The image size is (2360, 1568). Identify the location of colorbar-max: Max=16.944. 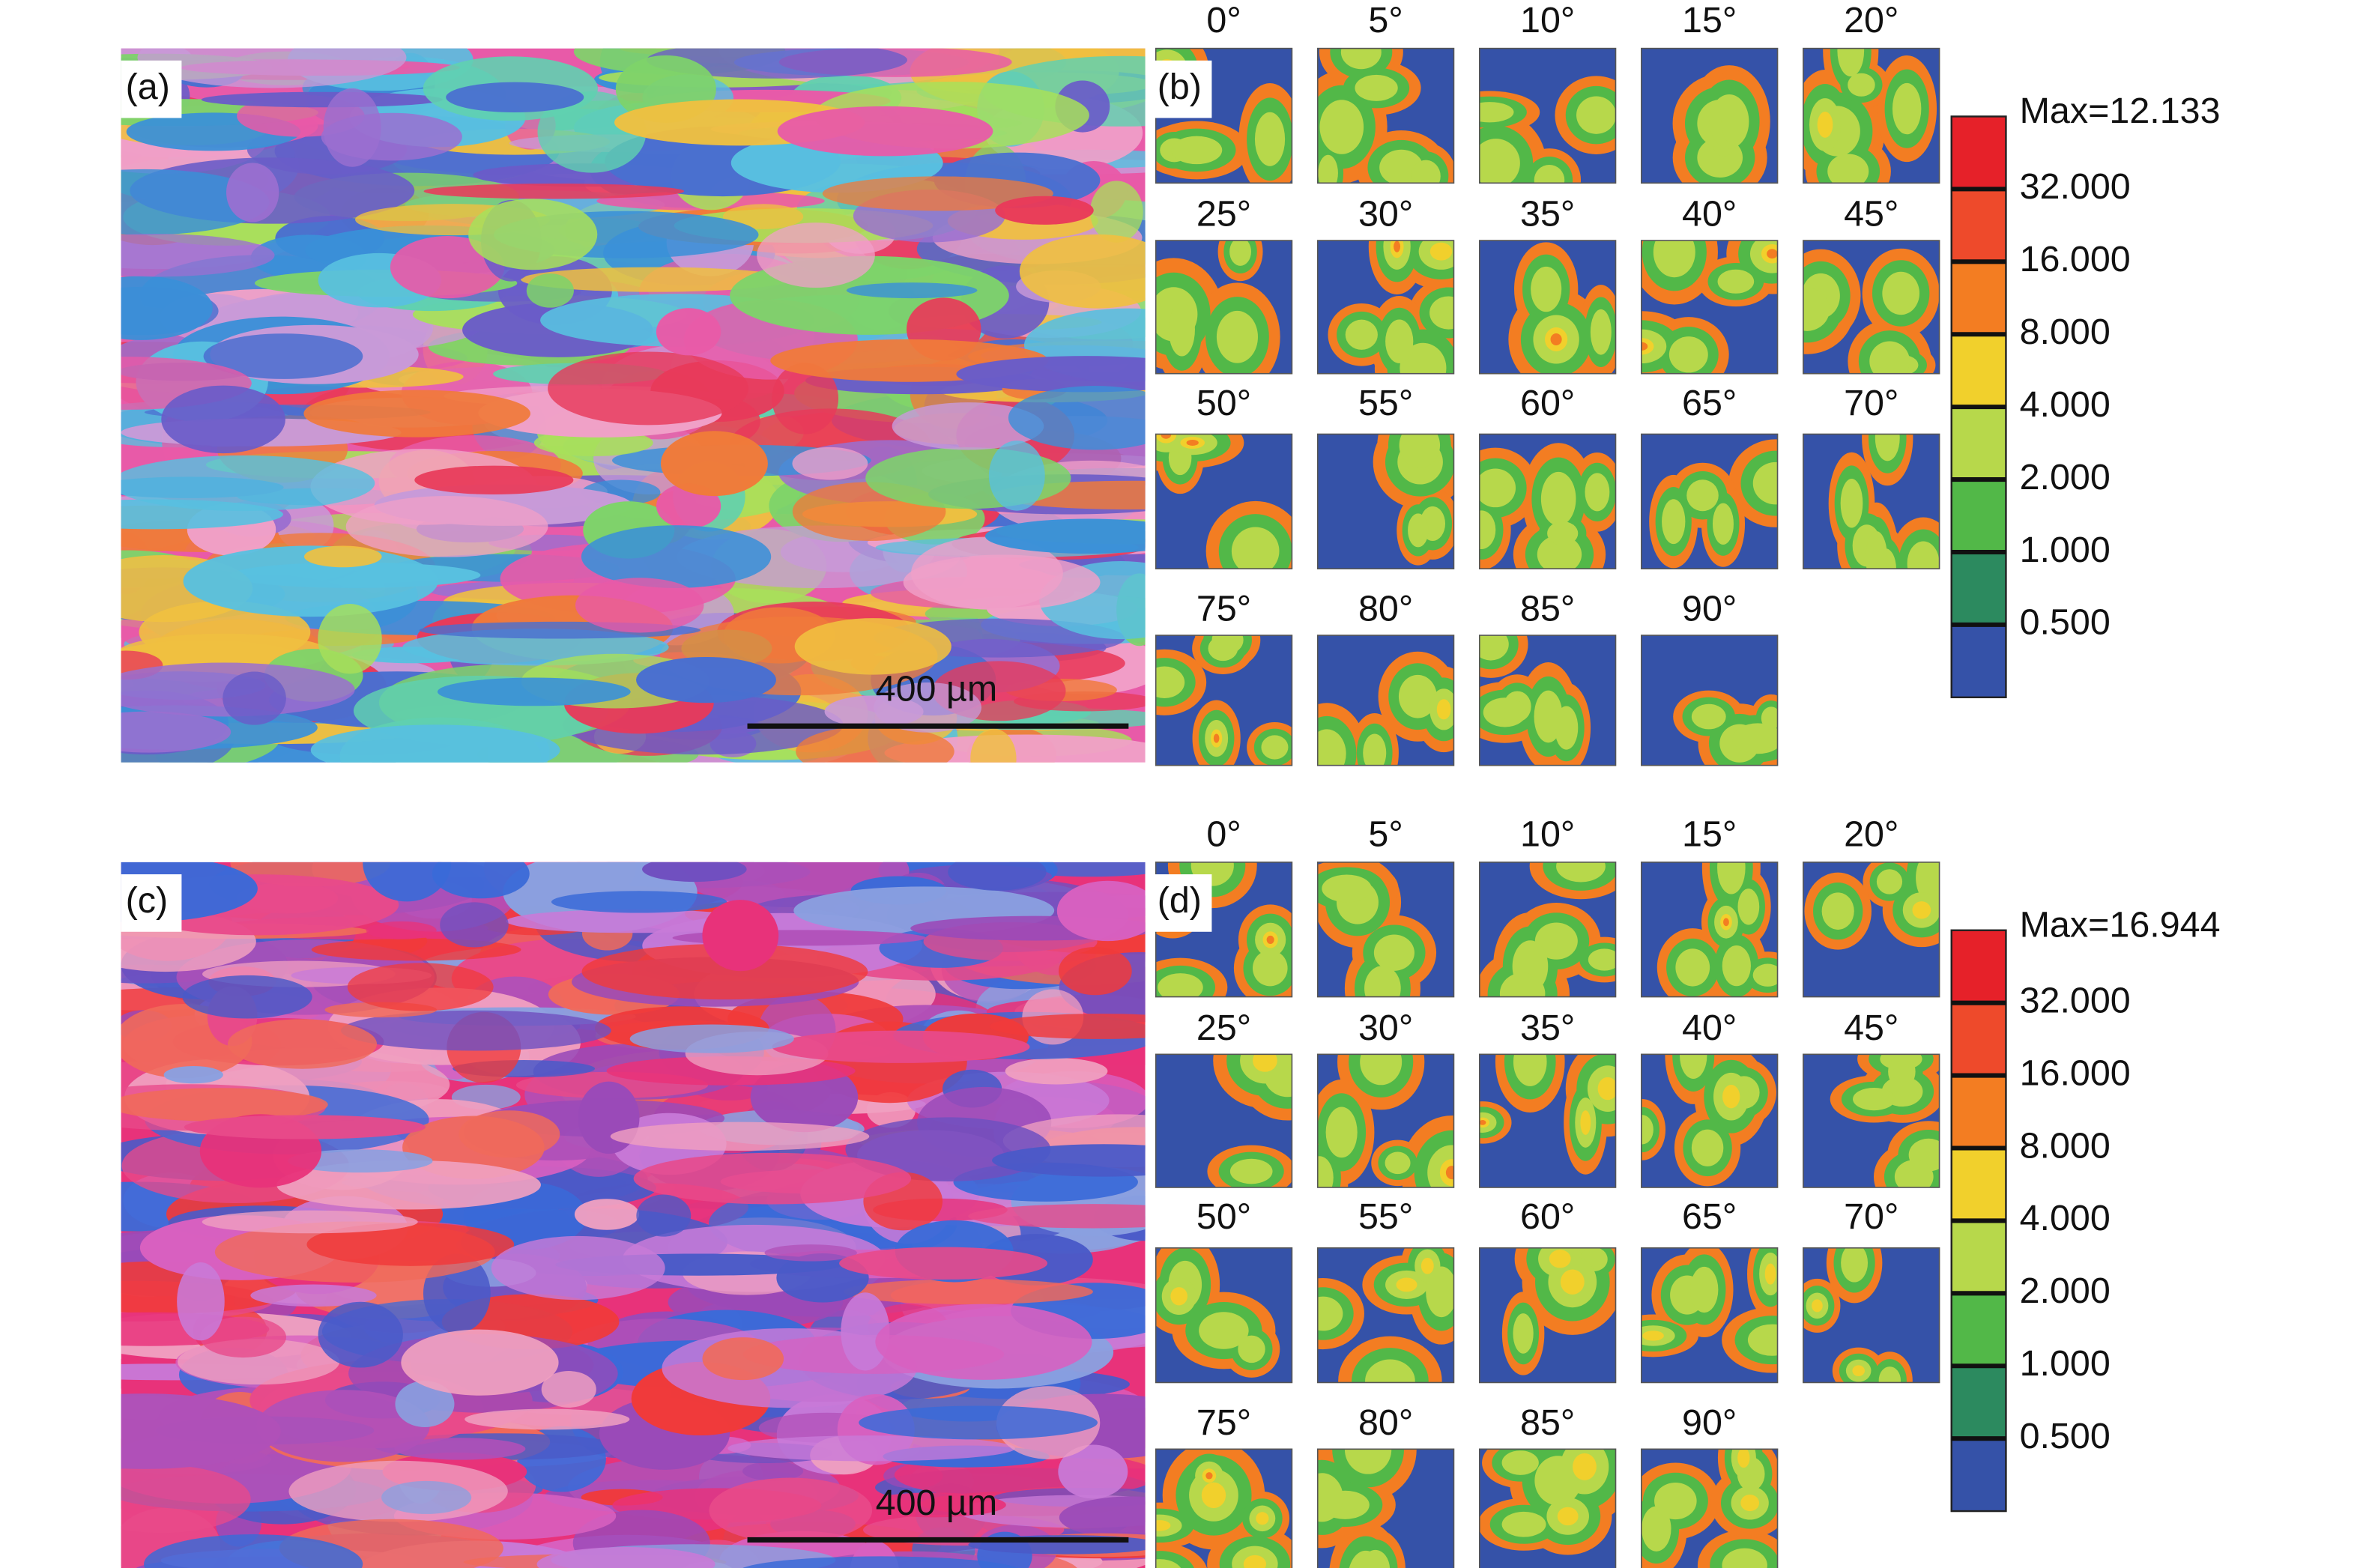
(2120, 925).